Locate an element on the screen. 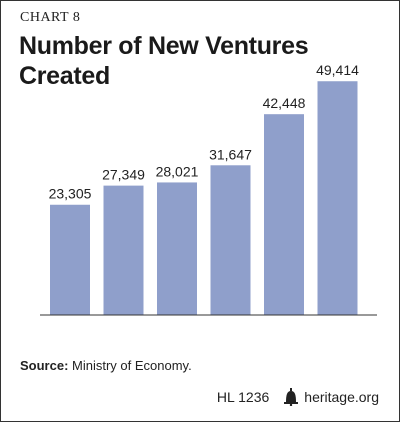  source-label: Source: is located at coordinates (44, 365).